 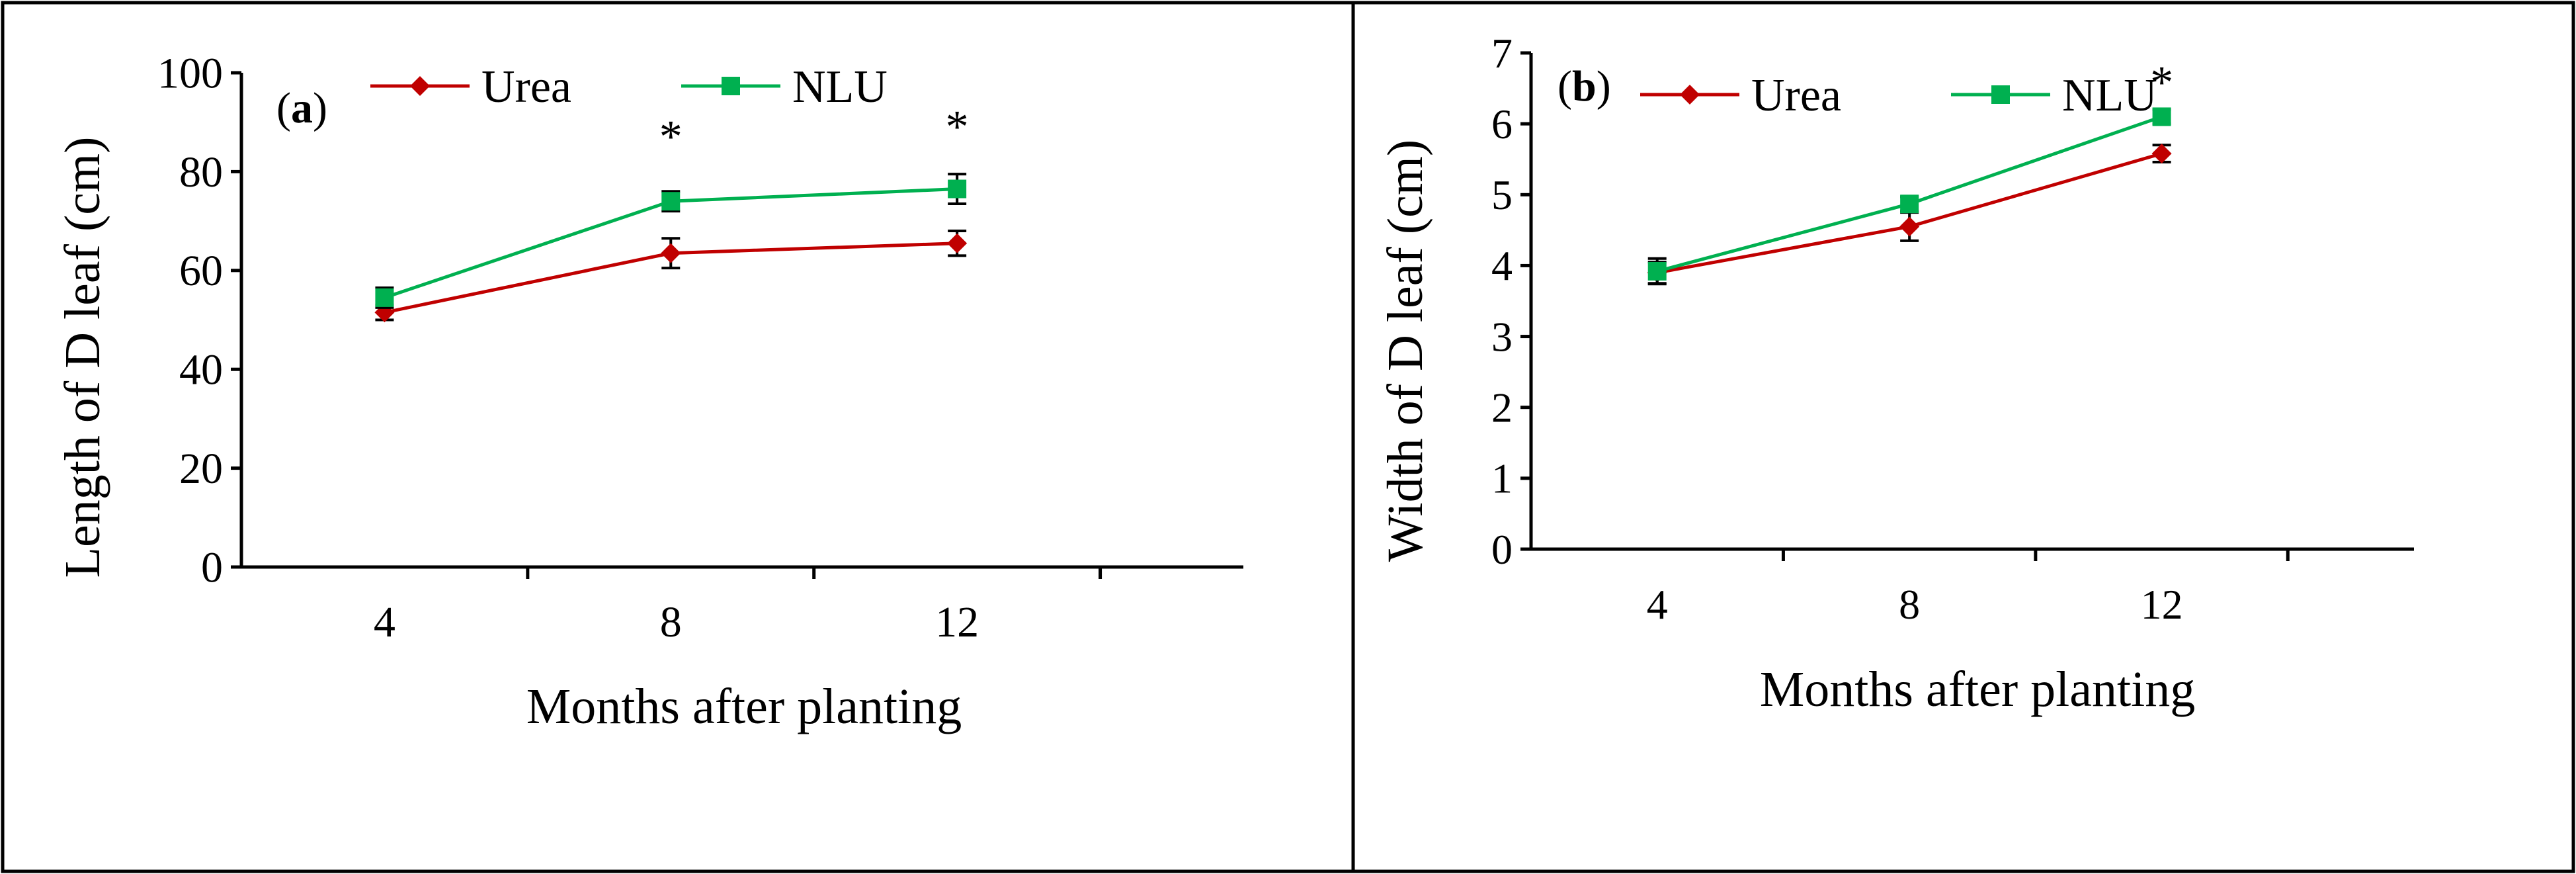 I want to click on panel-a-marks: Urea NLU * *, so click(x=669, y=192).